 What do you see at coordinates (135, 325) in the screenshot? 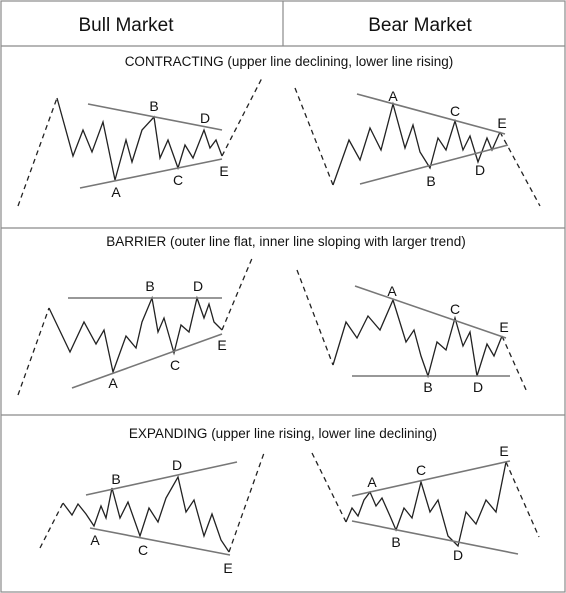
I see `bull-barrier-pattern` at bounding box center [135, 325].